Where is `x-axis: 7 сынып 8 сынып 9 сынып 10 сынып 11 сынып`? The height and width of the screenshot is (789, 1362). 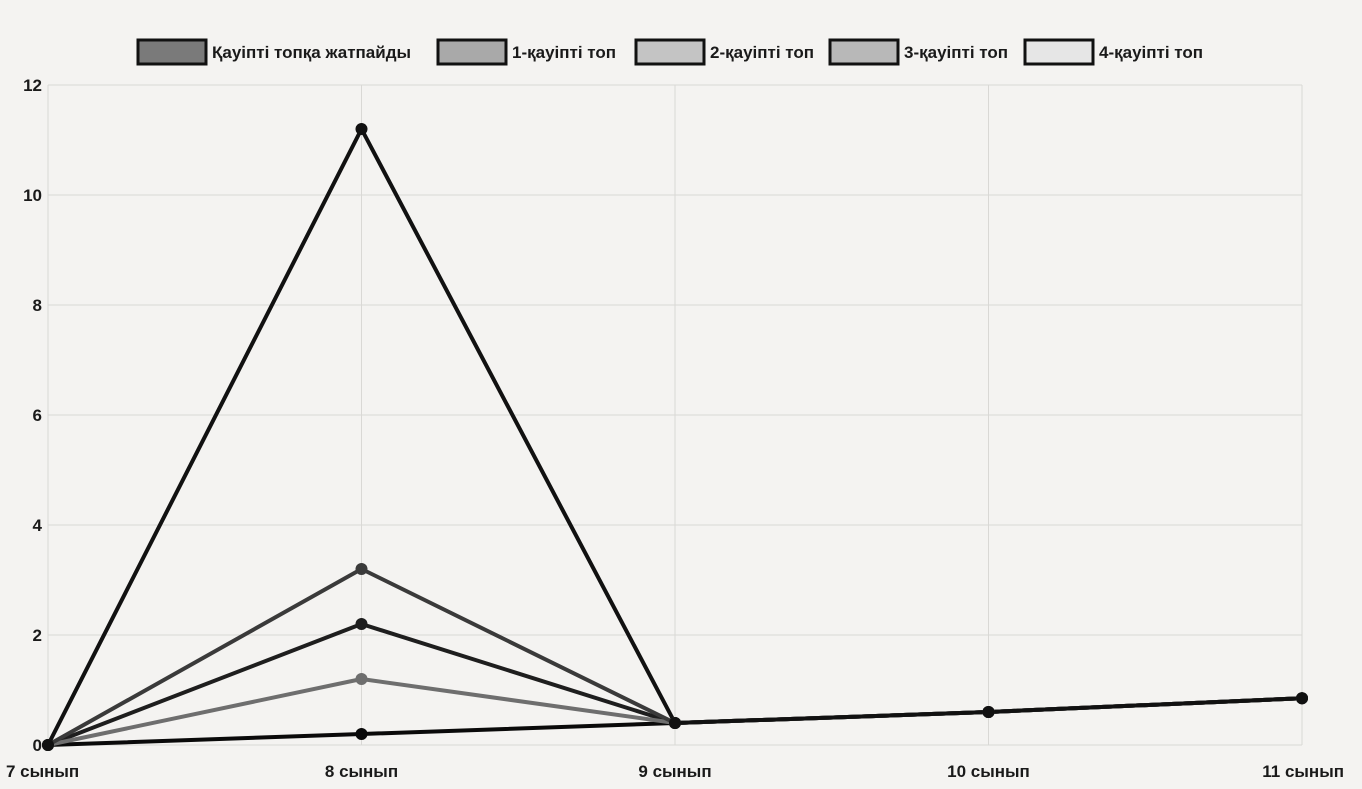
x-axis: 7 сынып 8 сынып 9 сынып 10 сынып 11 сынып is located at coordinates (675, 771).